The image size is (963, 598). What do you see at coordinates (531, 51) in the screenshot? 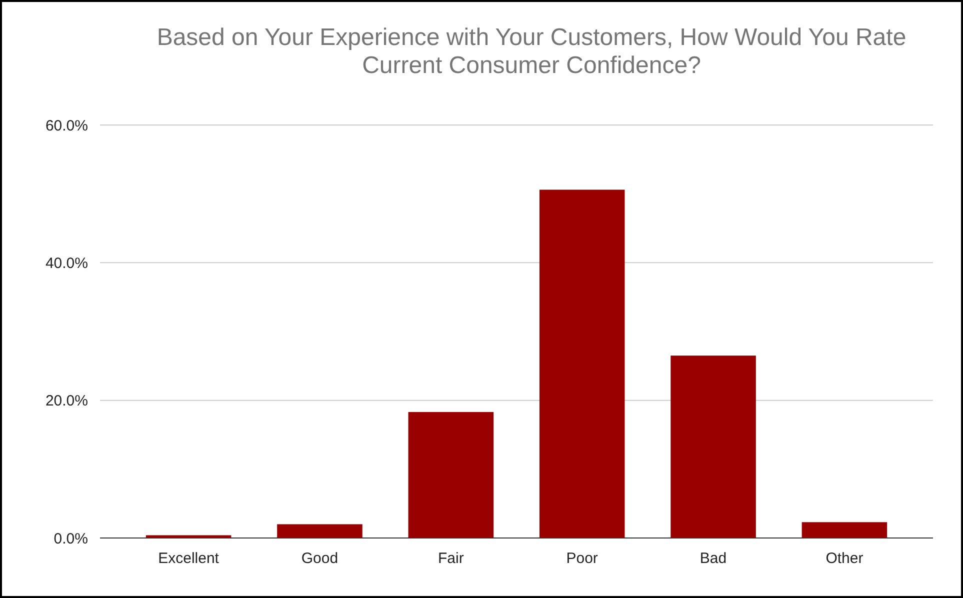
I see `chart-title: Based on Your Experience with Your Customers, How Would You Rate Current Consumer Confidence?` at bounding box center [531, 51].